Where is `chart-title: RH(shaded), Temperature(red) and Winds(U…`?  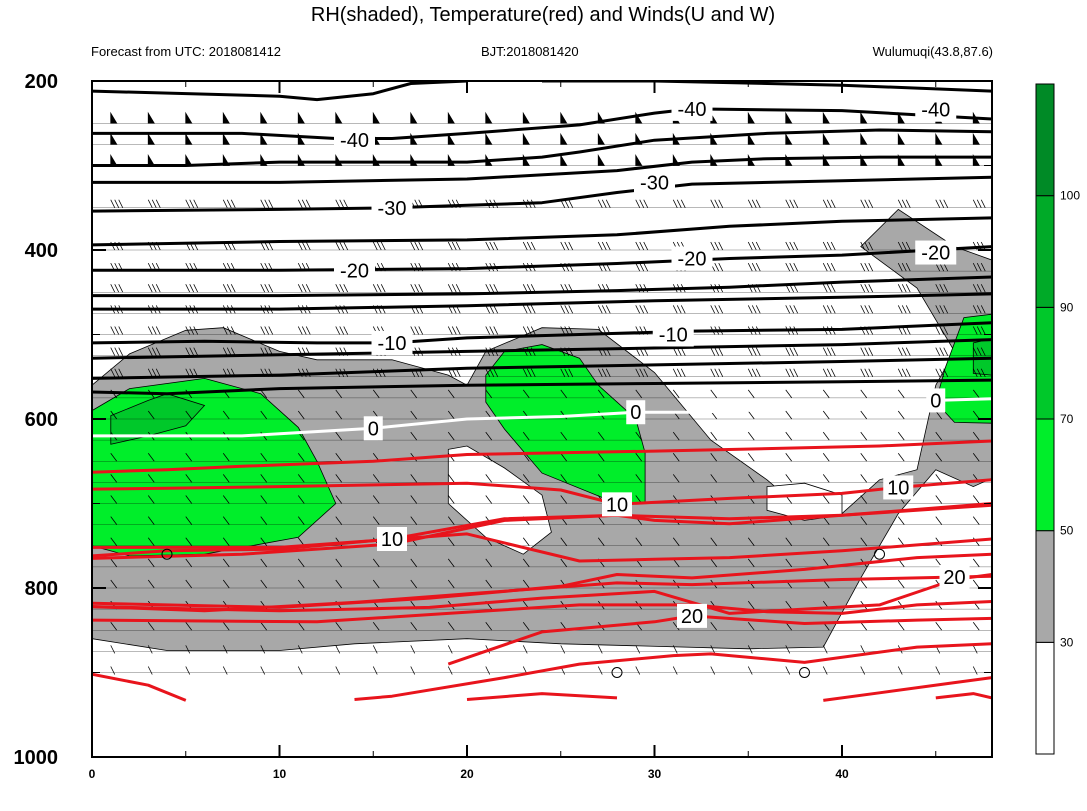
chart-title: RH(shaded), Temperature(red) and Winds(U… is located at coordinates (543, 15).